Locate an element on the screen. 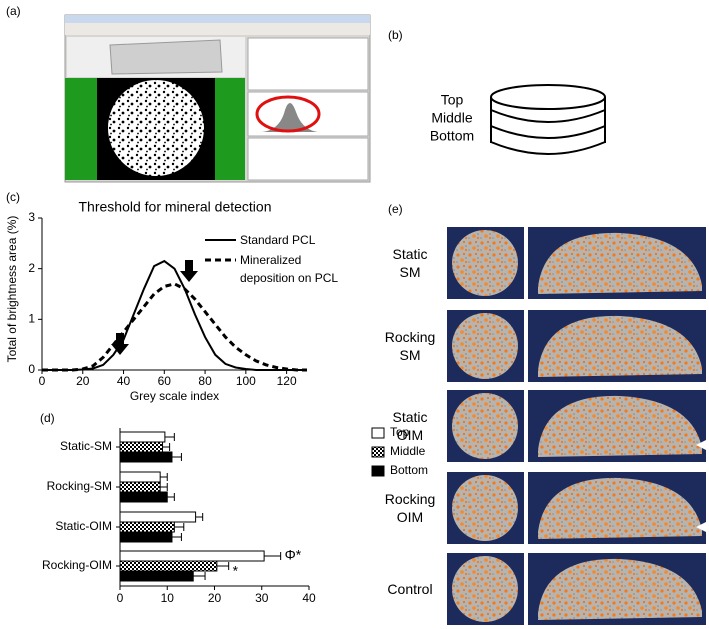  panel-label: (e) is located at coordinates (395, 209).